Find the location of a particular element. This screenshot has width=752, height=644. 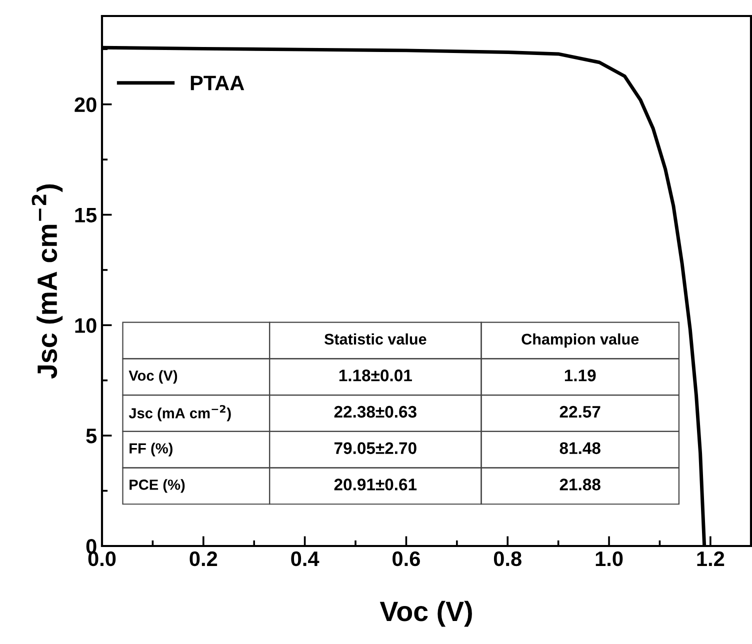

annotation: FF (%) is located at coordinates (151, 449).